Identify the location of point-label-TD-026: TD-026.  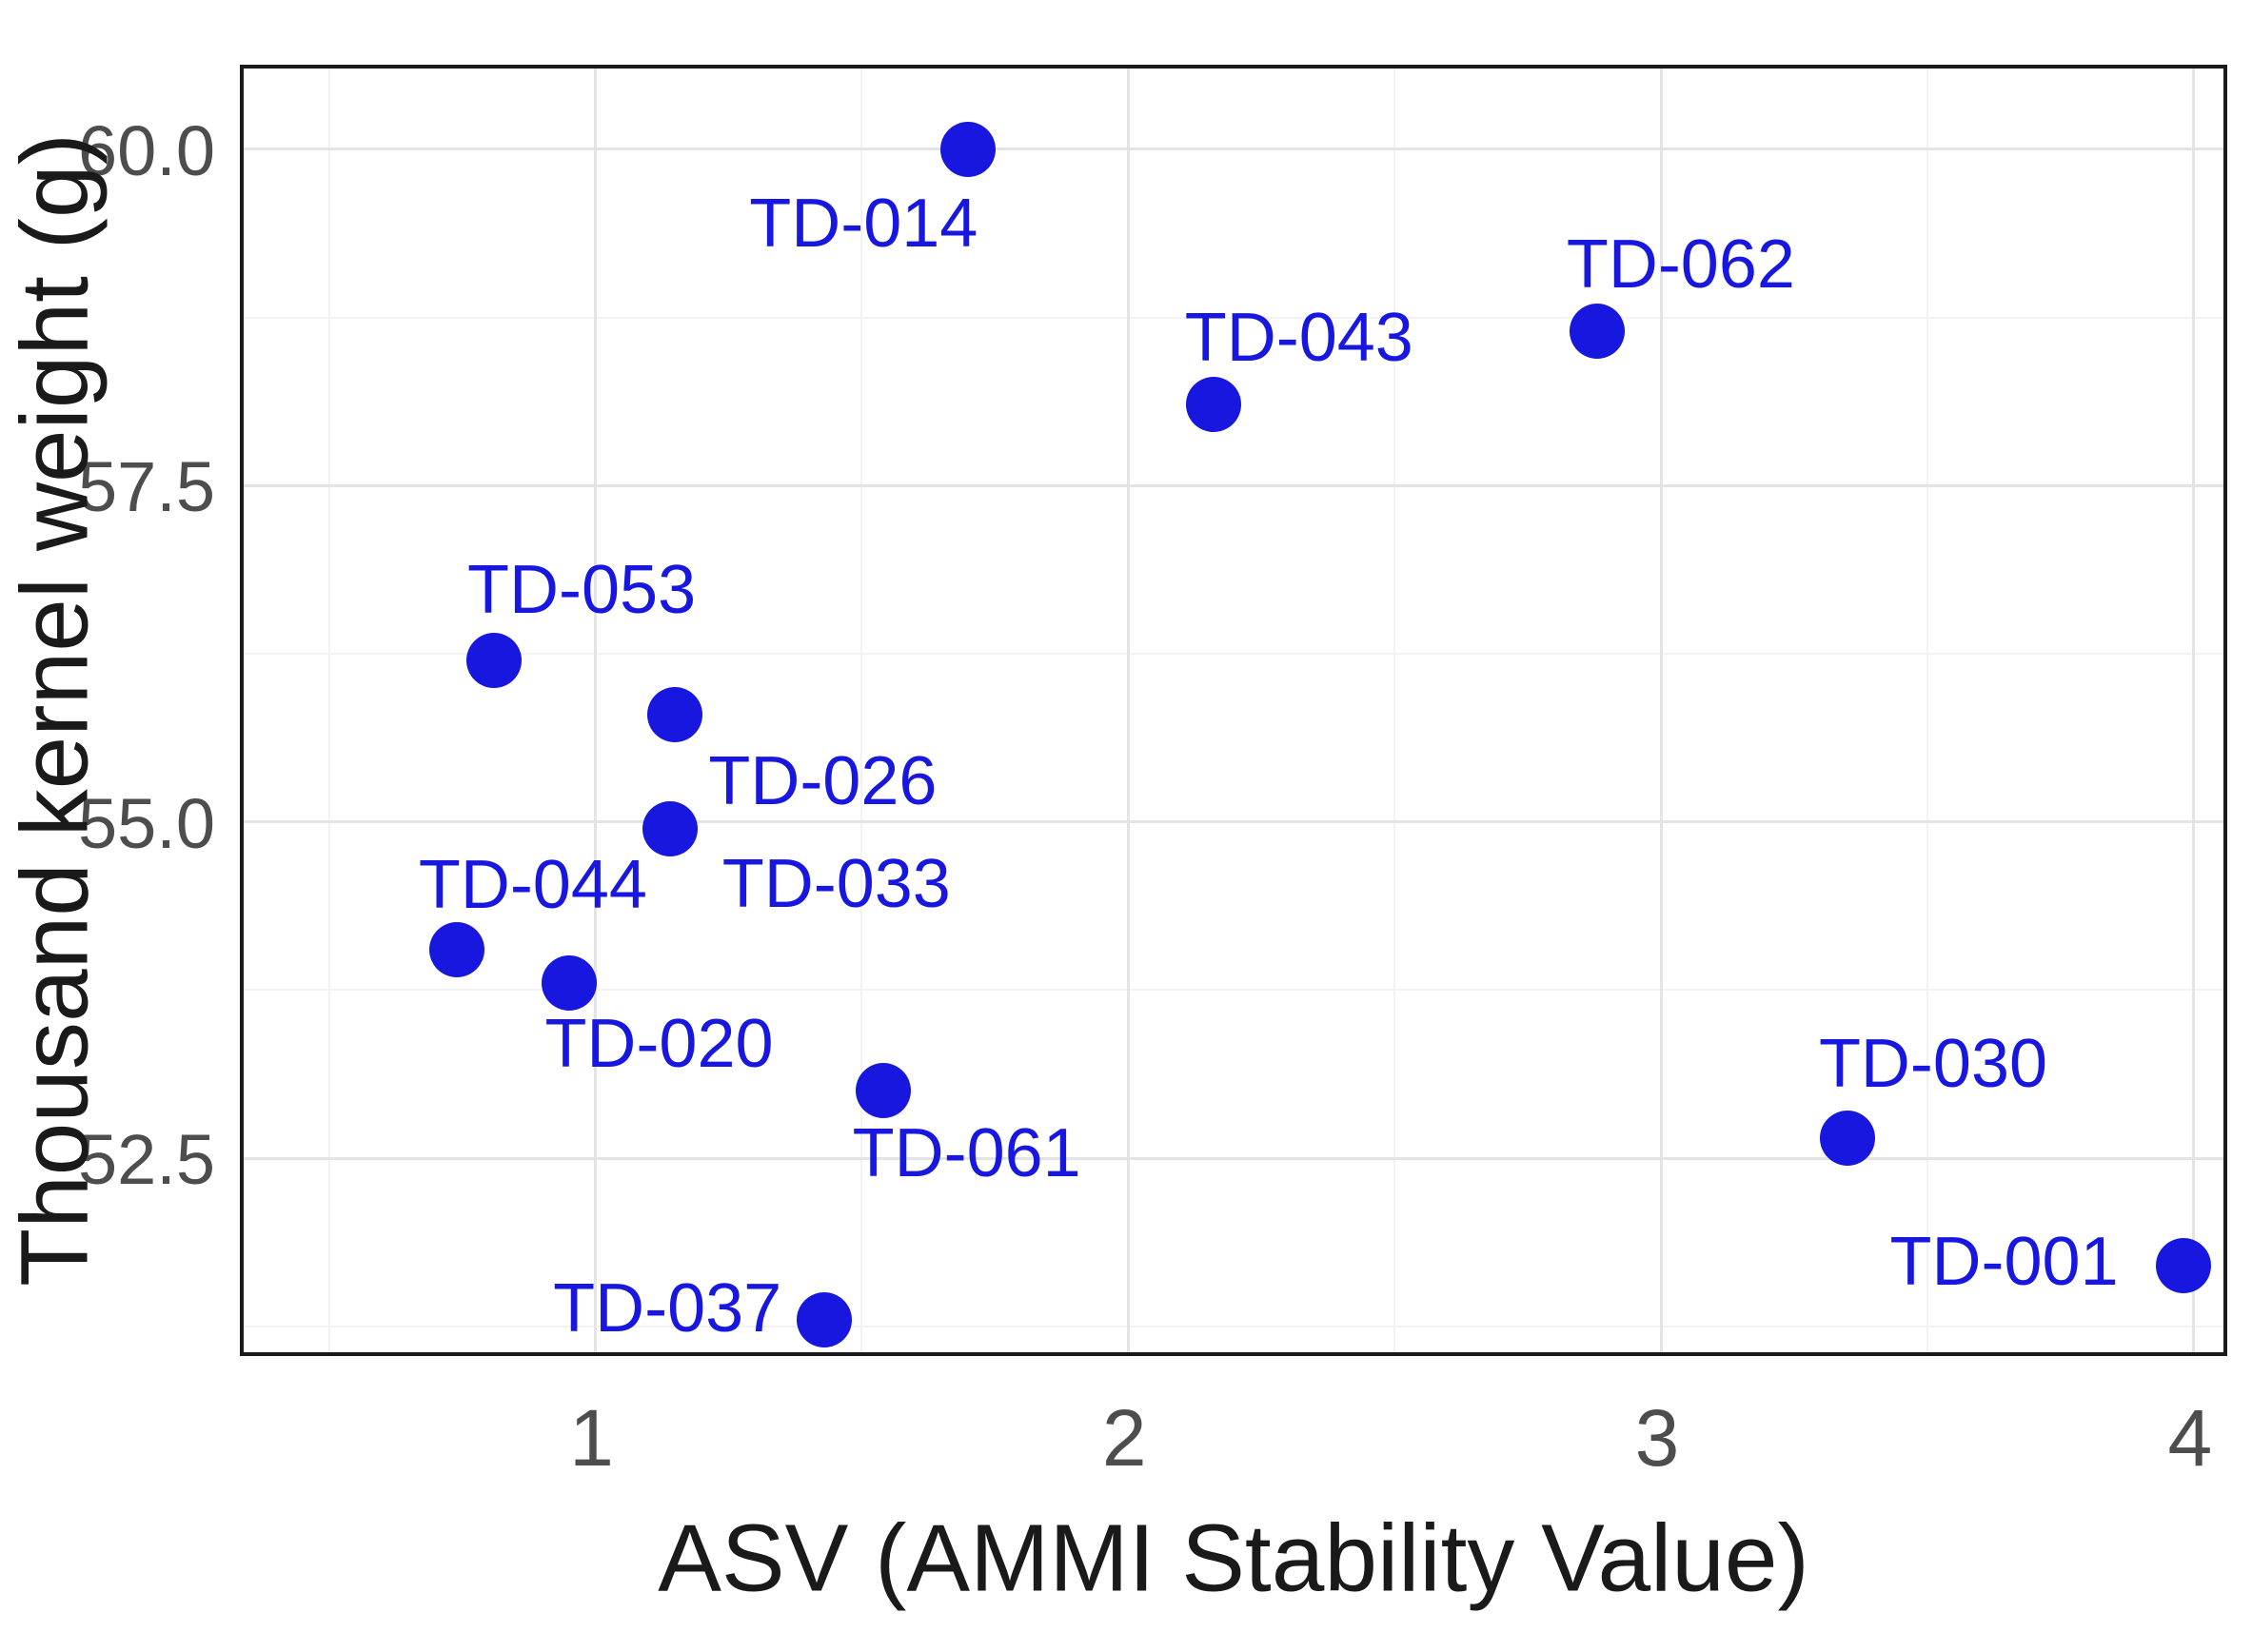
(823, 781).